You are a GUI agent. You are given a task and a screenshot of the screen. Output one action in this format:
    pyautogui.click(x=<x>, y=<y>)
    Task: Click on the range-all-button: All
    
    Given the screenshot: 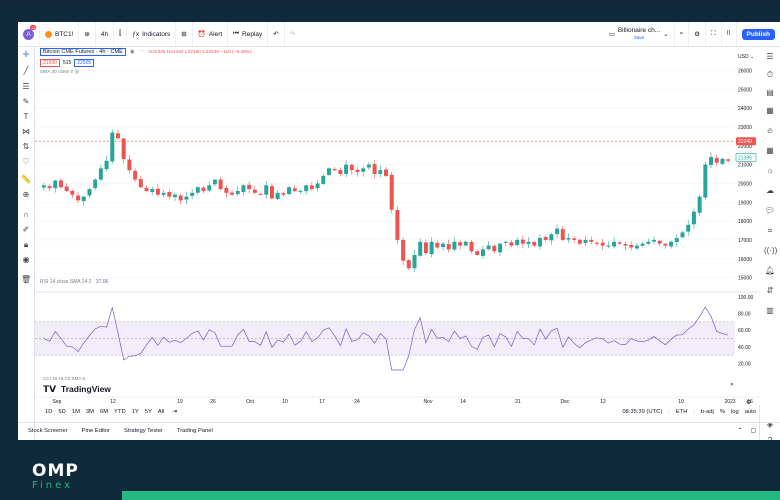 What is the action you would take?
    pyautogui.click(x=161, y=412)
    